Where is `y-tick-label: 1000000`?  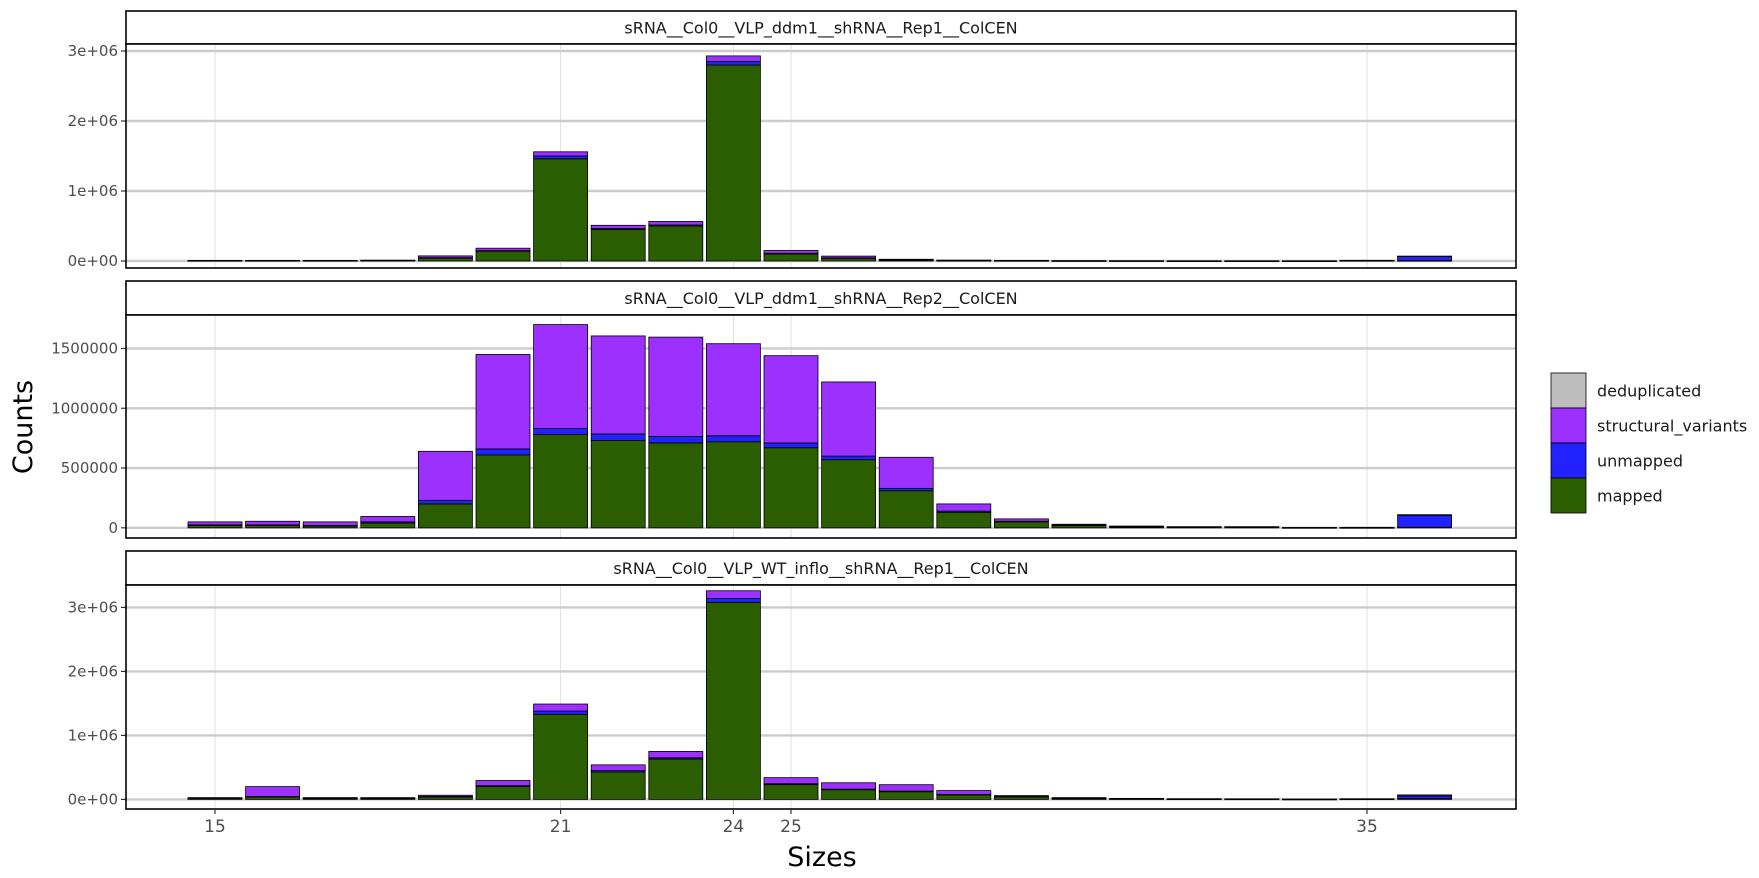
y-tick-label: 1000000 is located at coordinates (84, 408).